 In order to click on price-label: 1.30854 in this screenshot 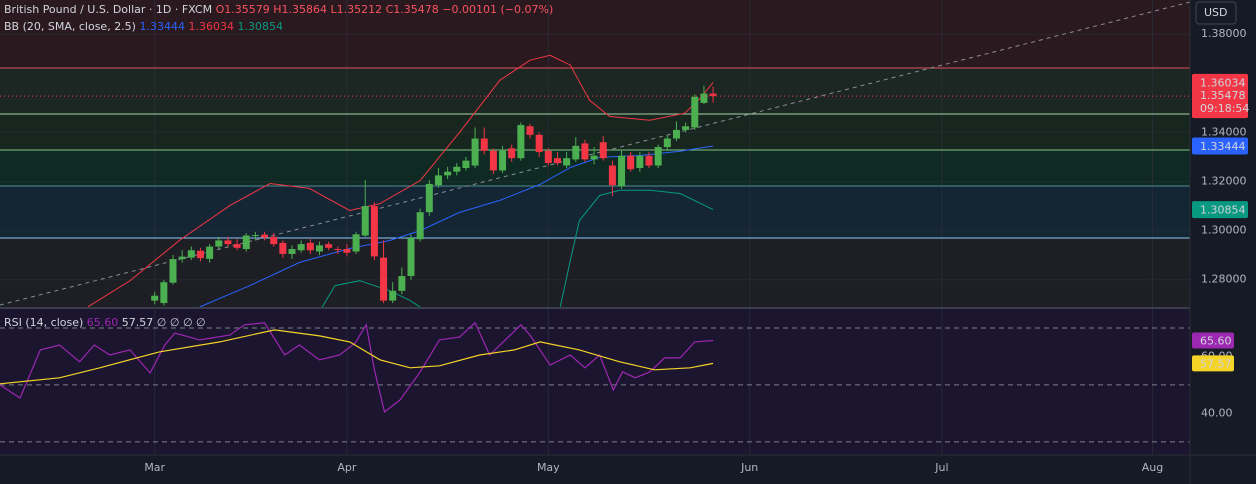, I will do `click(1223, 210)`.